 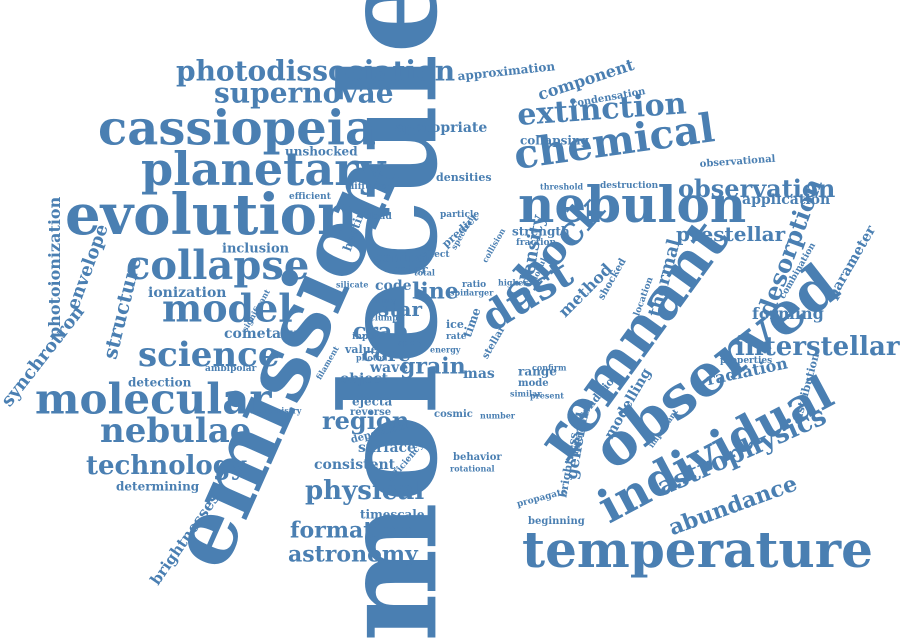 I want to click on cloud-word-clump: clump, so click(x=384, y=317).